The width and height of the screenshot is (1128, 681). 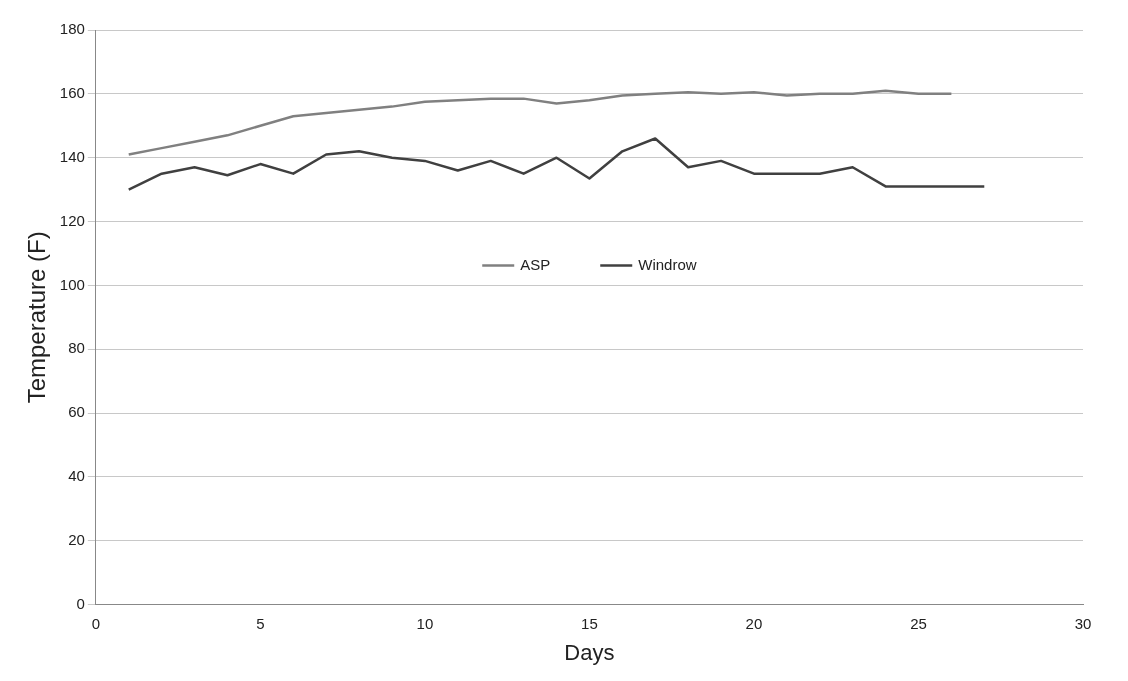 What do you see at coordinates (425, 623) in the screenshot?
I see `x-tick-label: 10` at bounding box center [425, 623].